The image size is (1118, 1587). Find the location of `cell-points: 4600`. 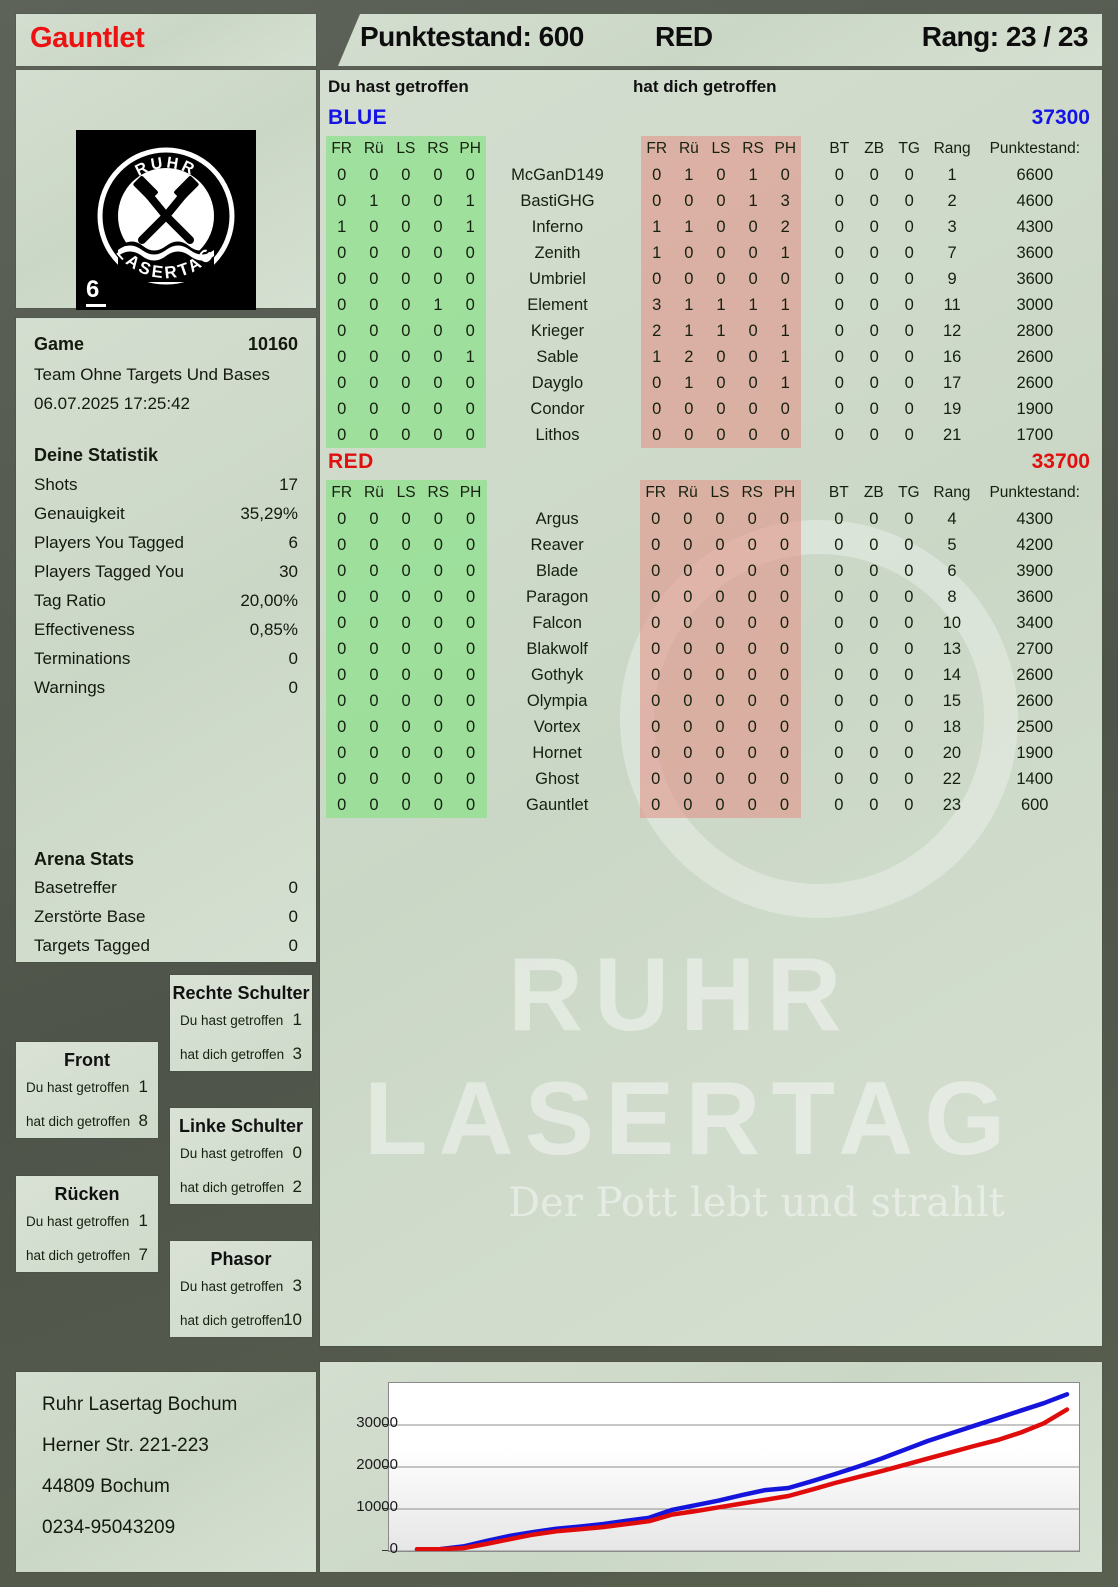

cell-points: 4600 is located at coordinates (1035, 200).